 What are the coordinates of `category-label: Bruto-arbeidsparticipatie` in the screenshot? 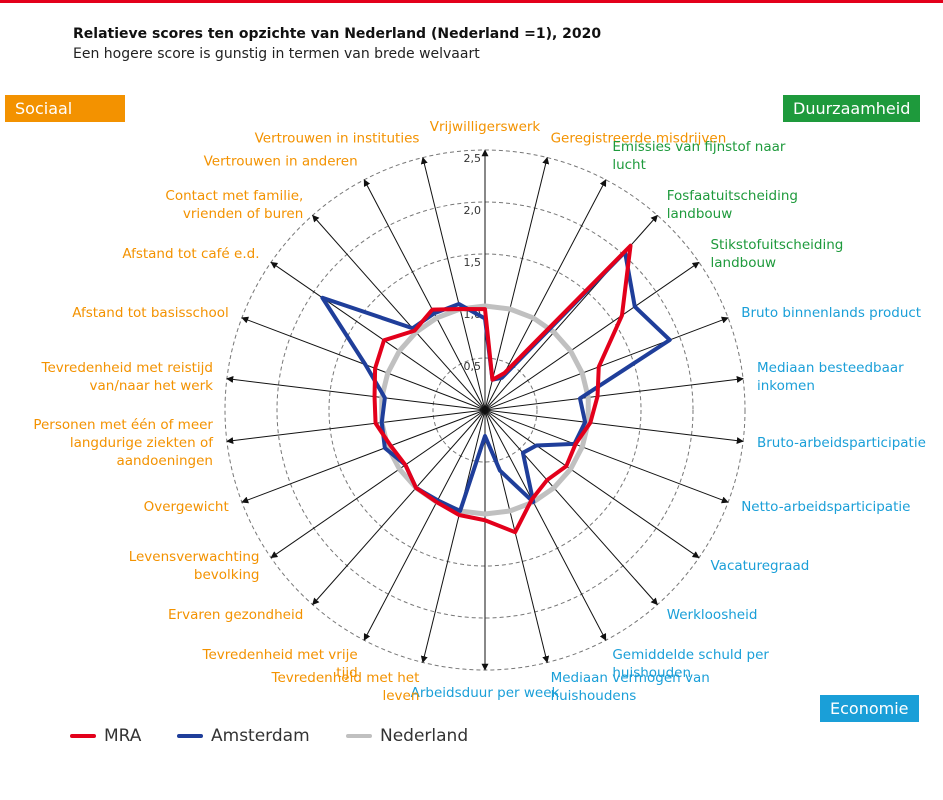 It's located at (841, 443).